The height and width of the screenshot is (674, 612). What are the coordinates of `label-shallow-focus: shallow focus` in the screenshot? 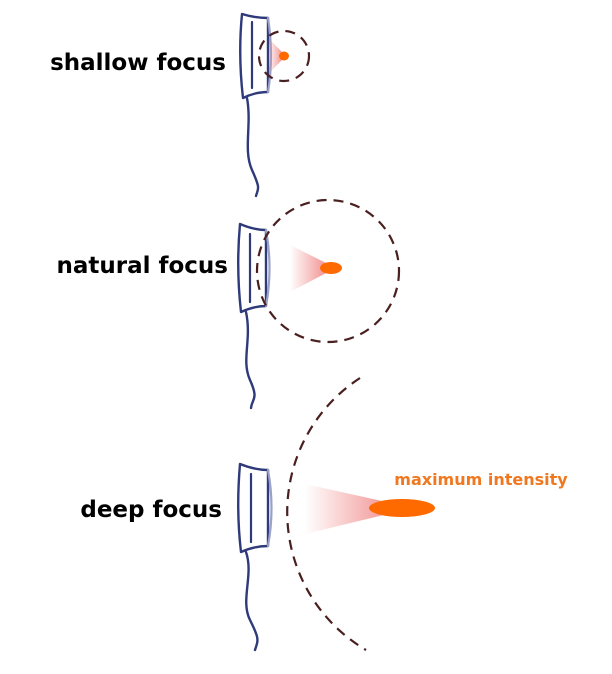 It's located at (138, 63).